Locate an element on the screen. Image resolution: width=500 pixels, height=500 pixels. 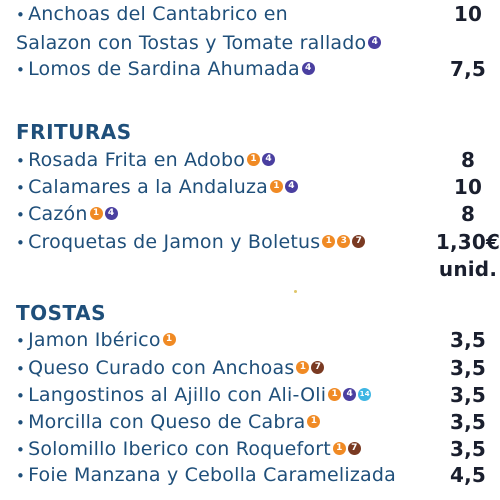
menu-item: • Rosada Frita en Adobo 1 4 8 is located at coordinates (258, 160).